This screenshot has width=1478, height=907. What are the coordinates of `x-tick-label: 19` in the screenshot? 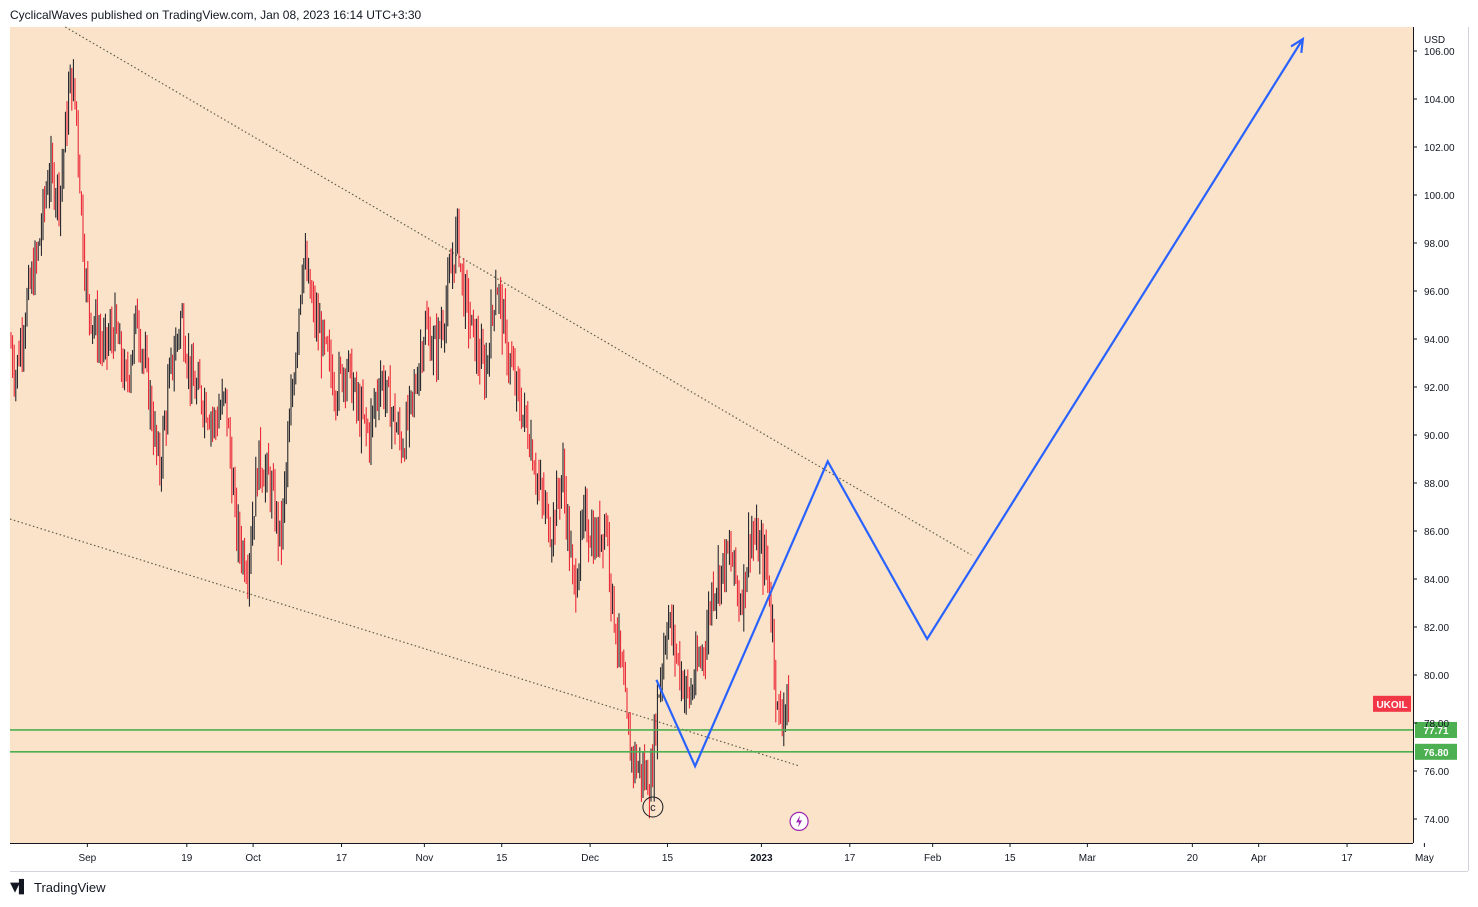 It's located at (187, 858).